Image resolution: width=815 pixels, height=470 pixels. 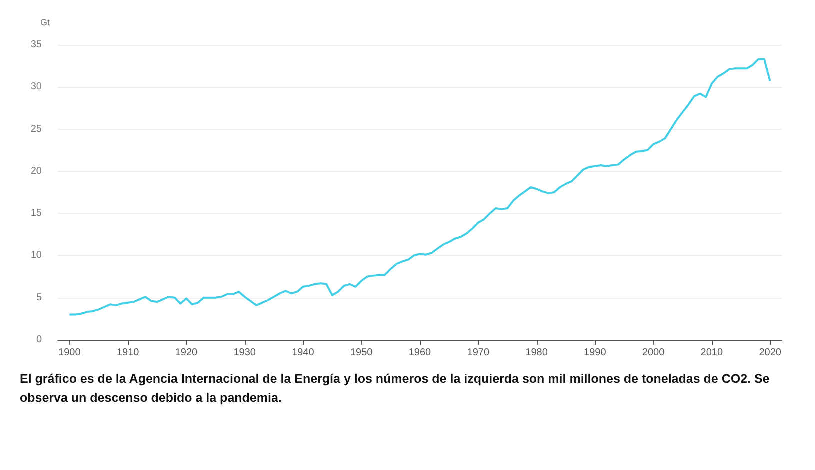 I want to click on y-tick-label: 25, so click(x=36, y=129).